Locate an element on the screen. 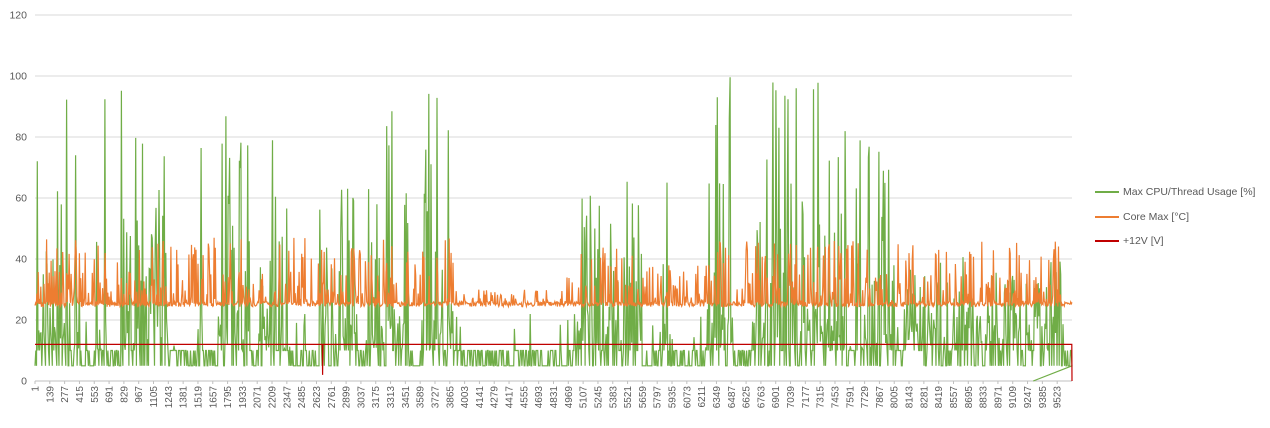 The height and width of the screenshot is (428, 1270). x-tick-label: 5797 is located at coordinates (658, 397).